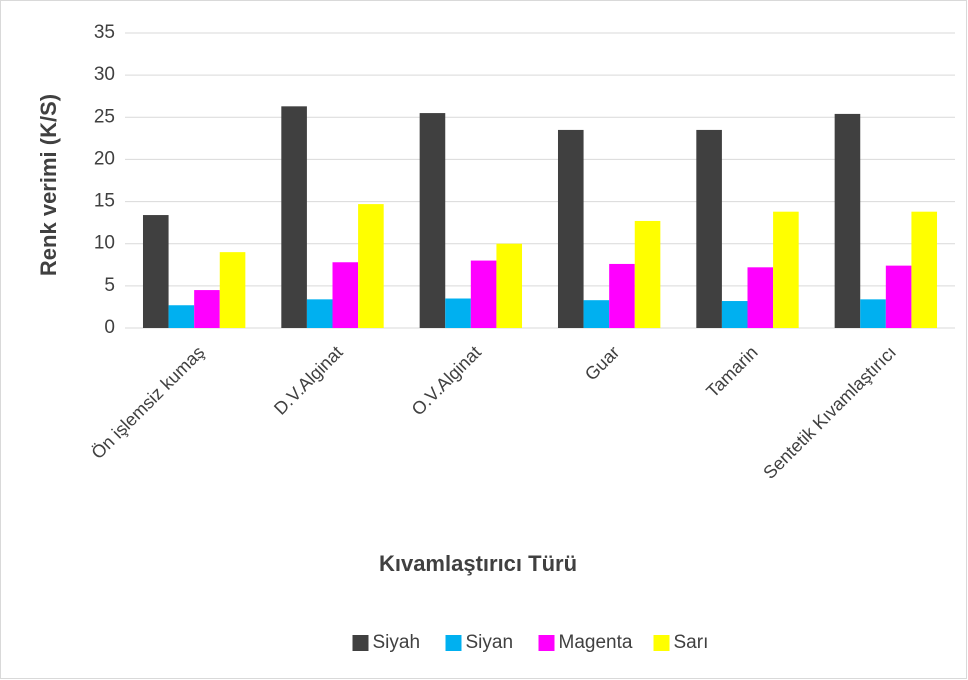  I want to click on y-tick-label: 5, so click(109, 285).